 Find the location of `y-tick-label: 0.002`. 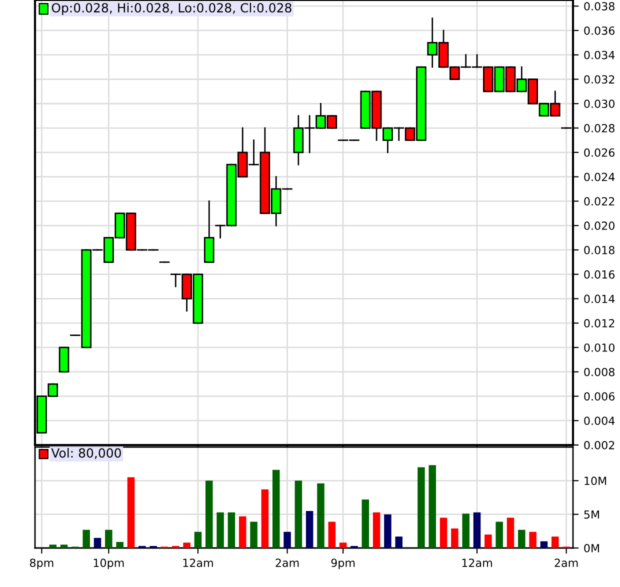

y-tick-label: 0.002 is located at coordinates (599, 445).